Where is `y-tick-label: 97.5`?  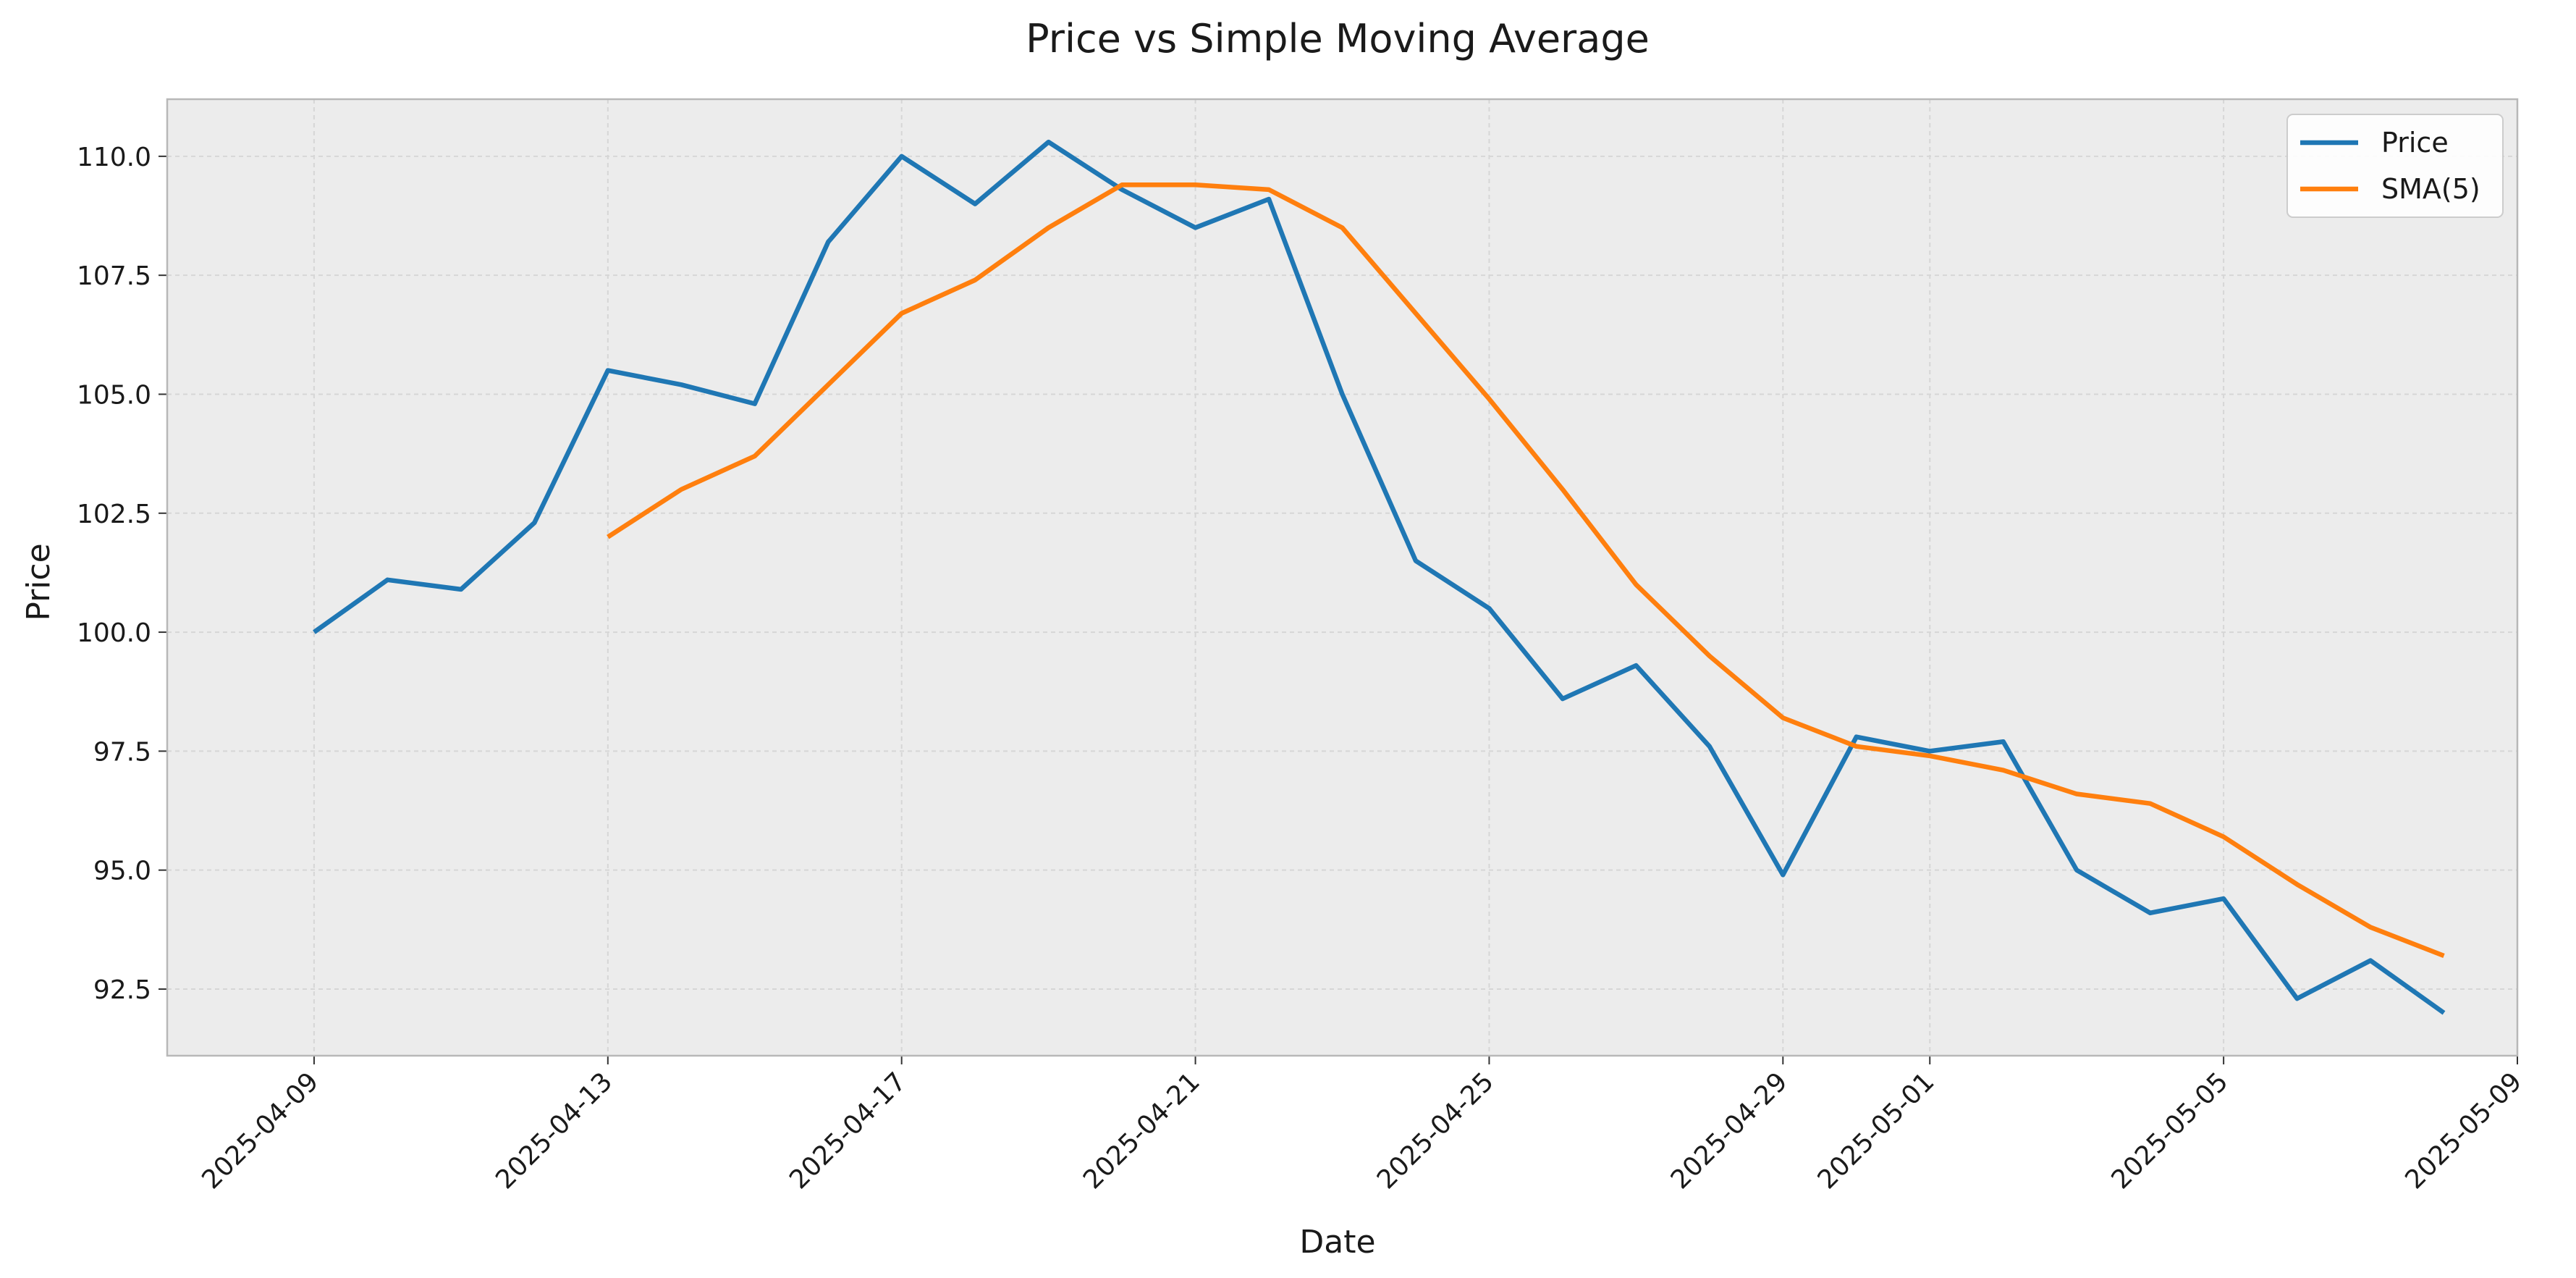
y-tick-label: 97.5 is located at coordinates (122, 752).